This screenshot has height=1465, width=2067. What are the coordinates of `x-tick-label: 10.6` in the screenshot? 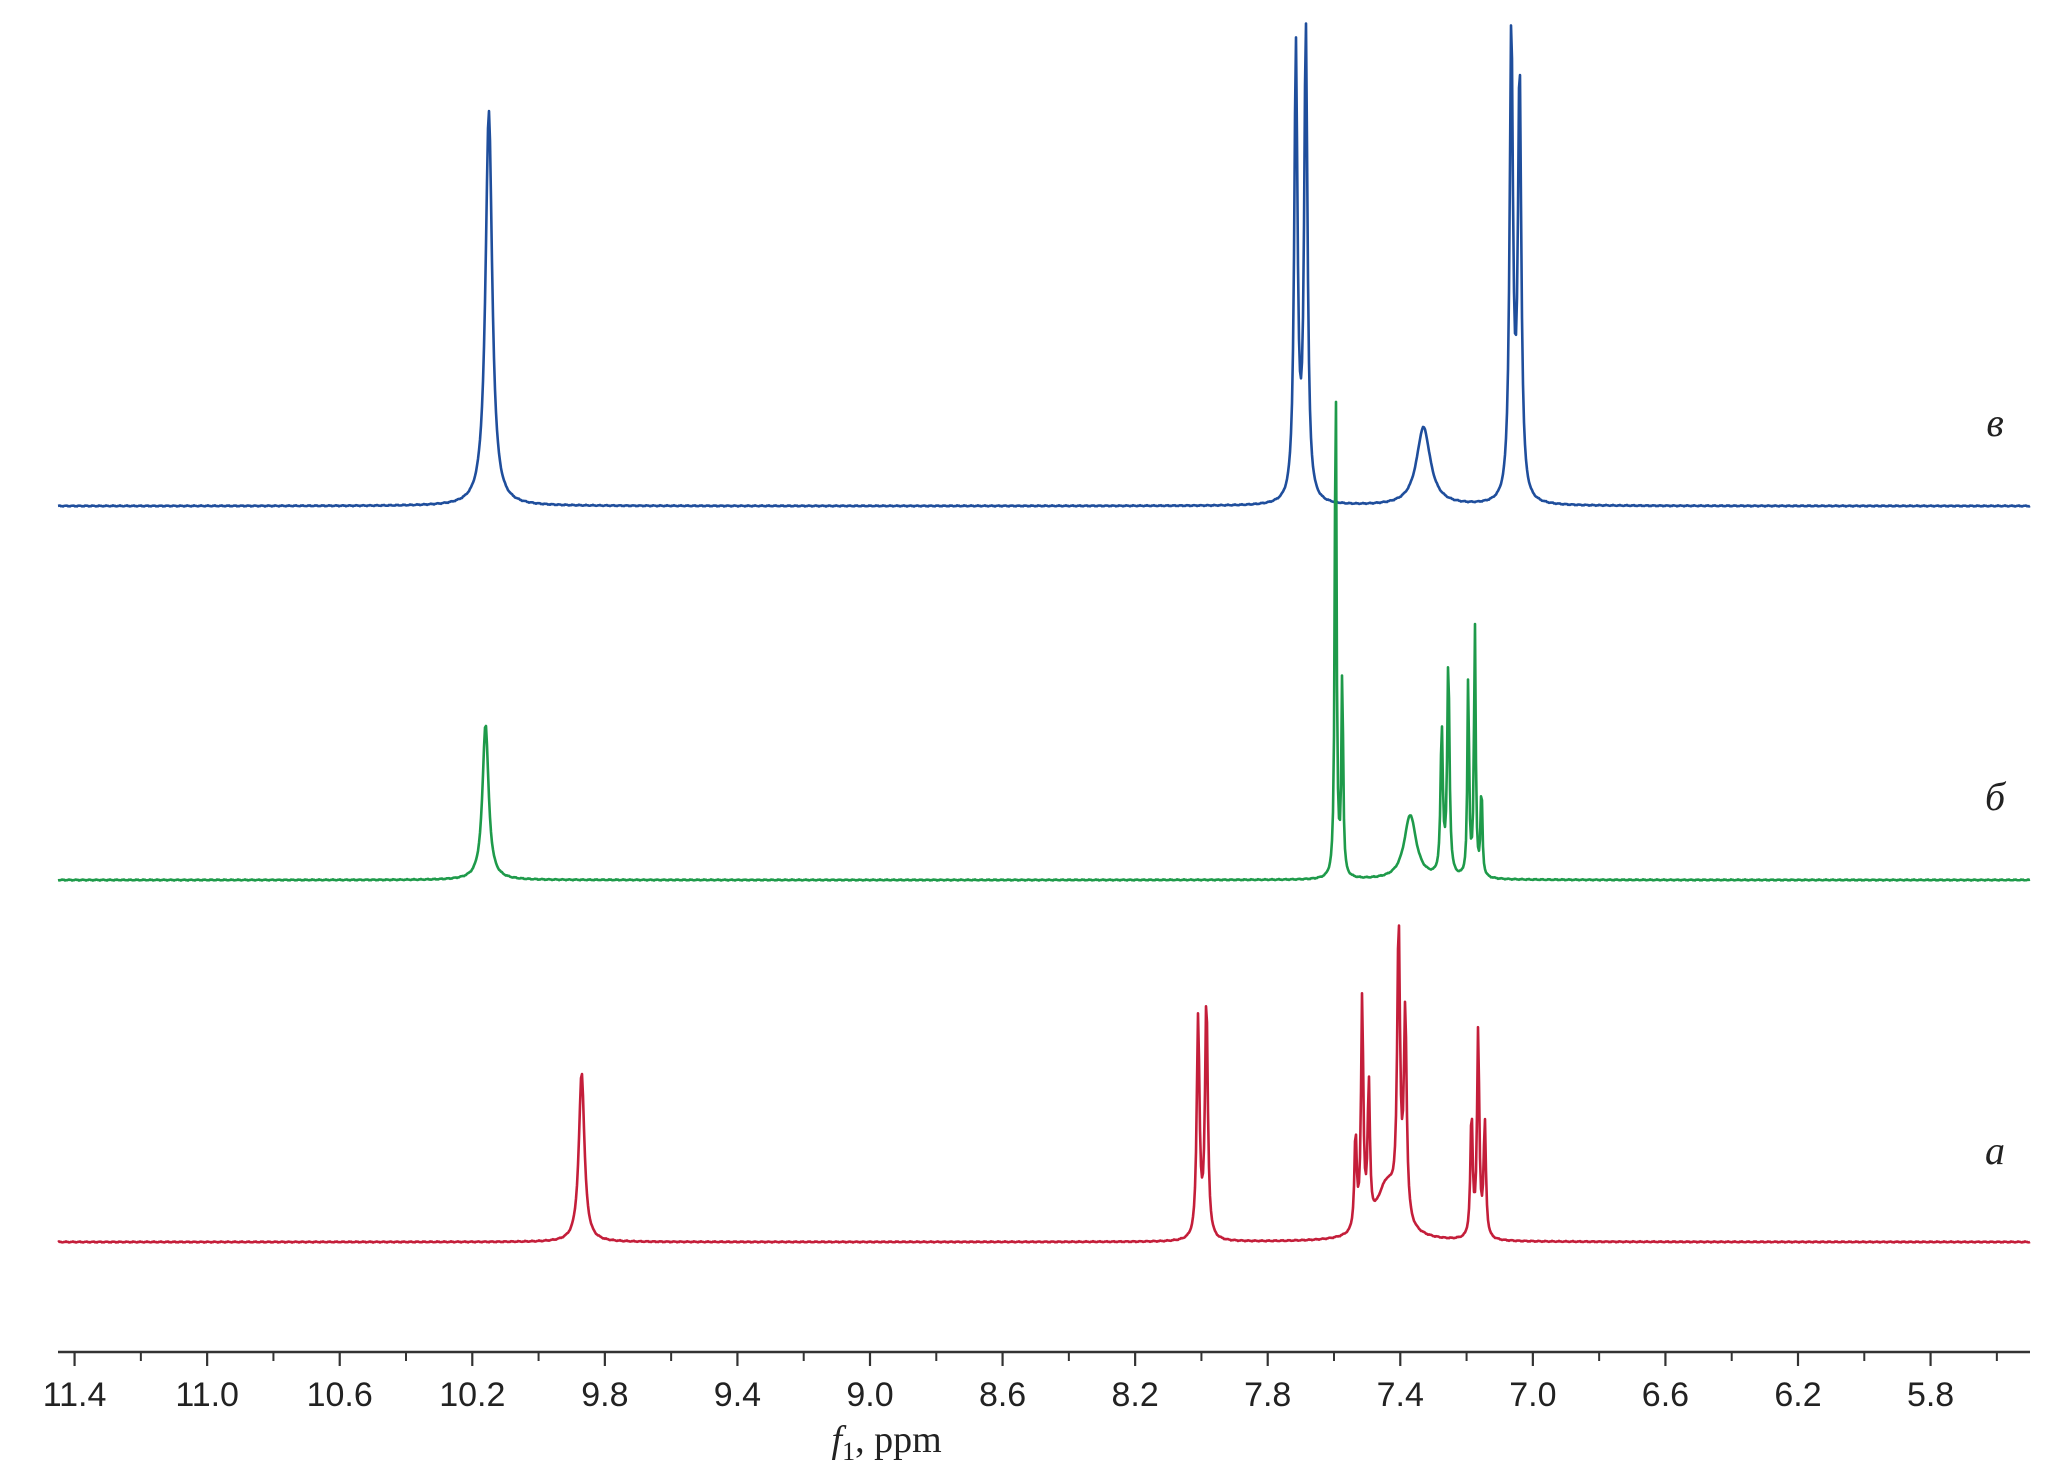 It's located at (340, 1395).